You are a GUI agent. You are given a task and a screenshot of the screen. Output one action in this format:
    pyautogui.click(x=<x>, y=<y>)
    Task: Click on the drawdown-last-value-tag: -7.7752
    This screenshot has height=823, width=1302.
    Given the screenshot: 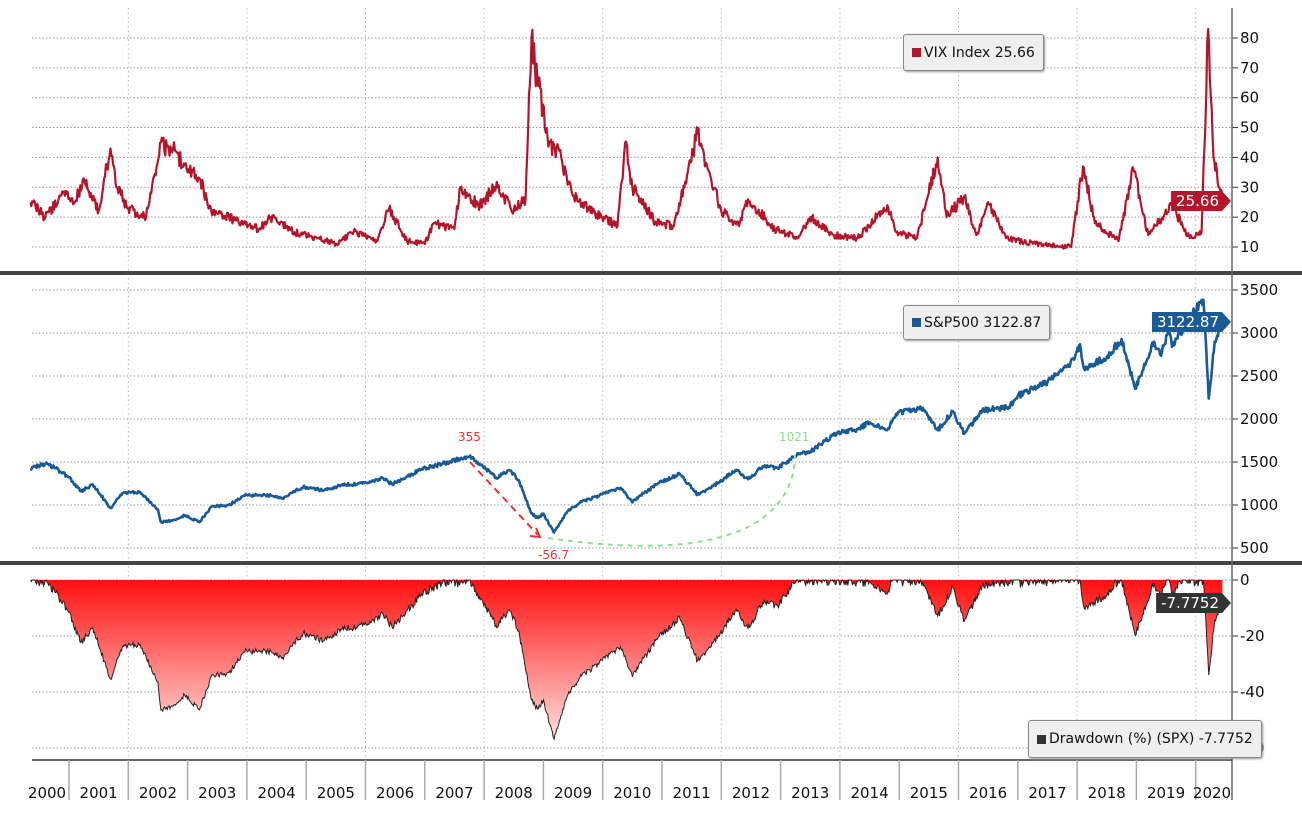 What is the action you would take?
    pyautogui.click(x=1193, y=603)
    